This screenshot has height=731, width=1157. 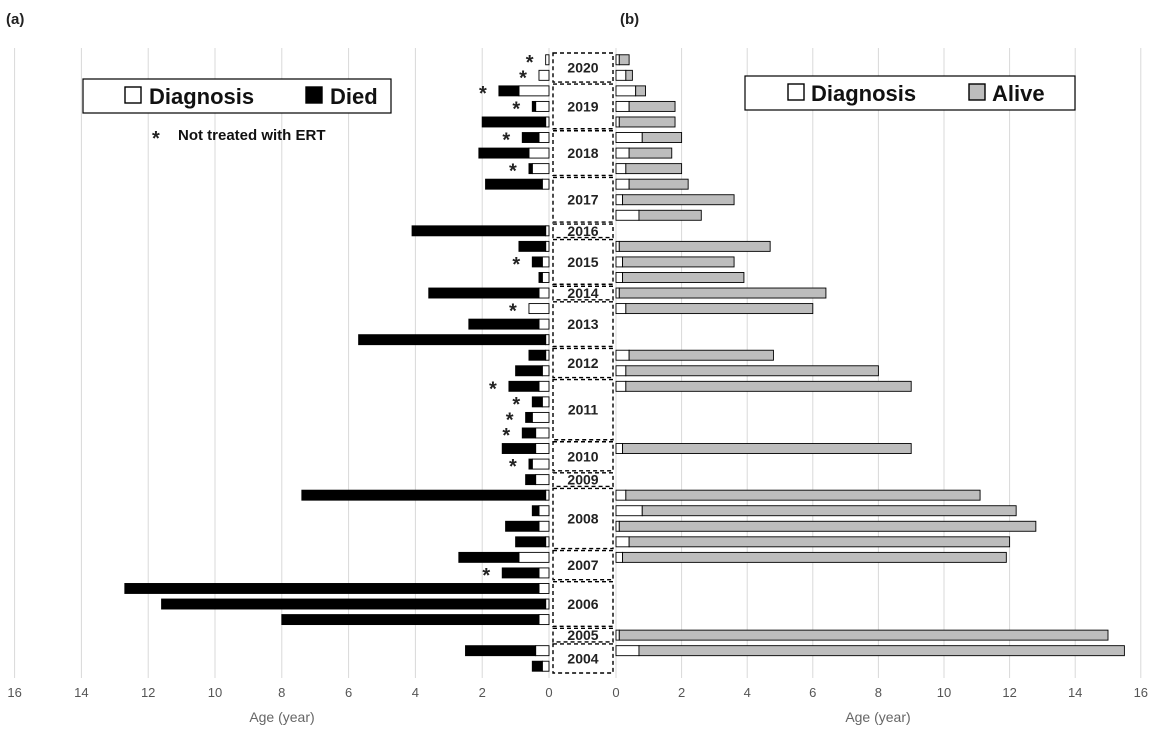 I want to click on legend-a-died-swatch, so click(x=314, y=95).